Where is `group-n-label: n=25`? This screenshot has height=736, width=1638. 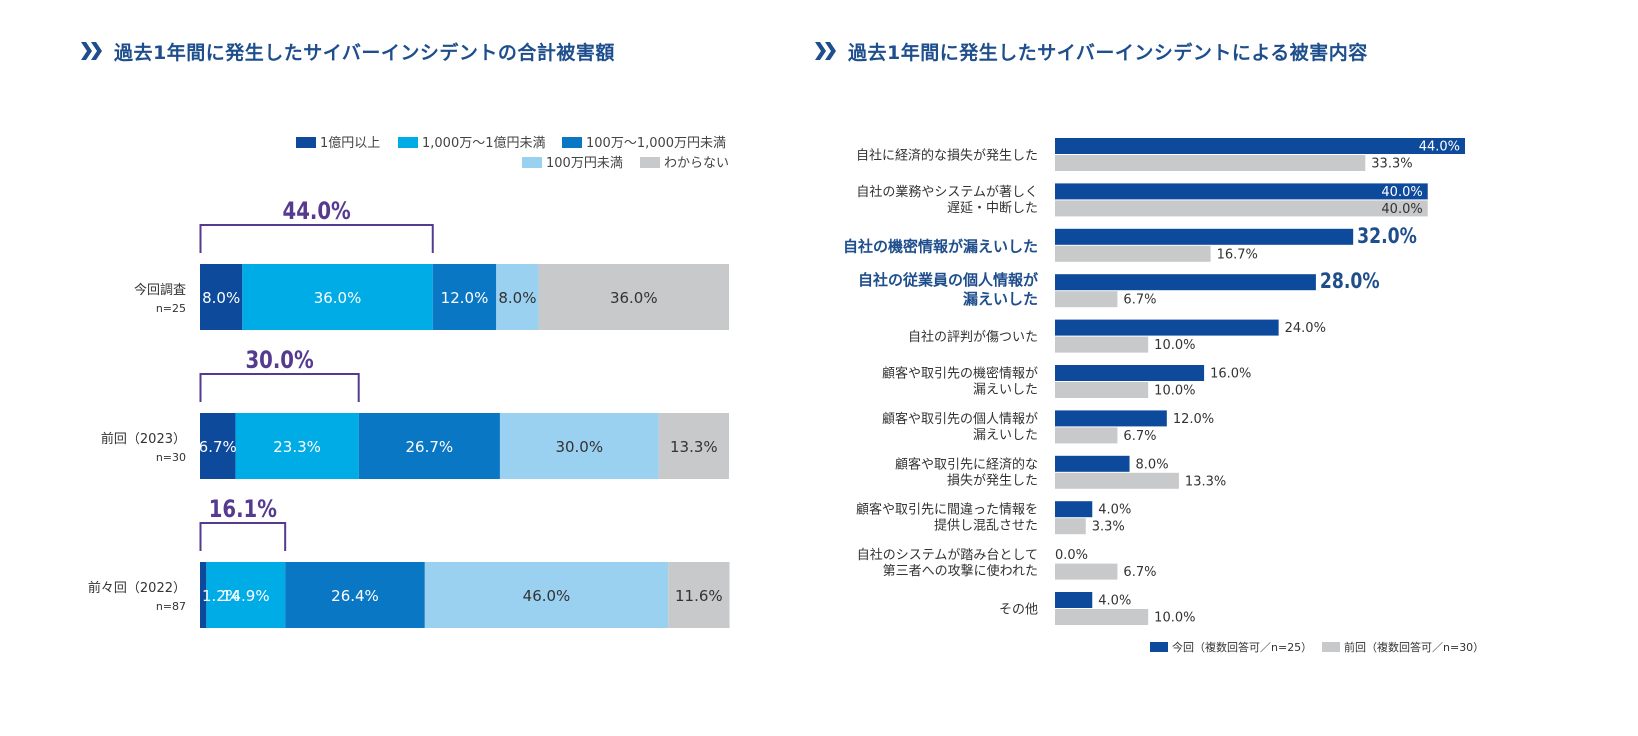 group-n-label: n=25 is located at coordinates (171, 308).